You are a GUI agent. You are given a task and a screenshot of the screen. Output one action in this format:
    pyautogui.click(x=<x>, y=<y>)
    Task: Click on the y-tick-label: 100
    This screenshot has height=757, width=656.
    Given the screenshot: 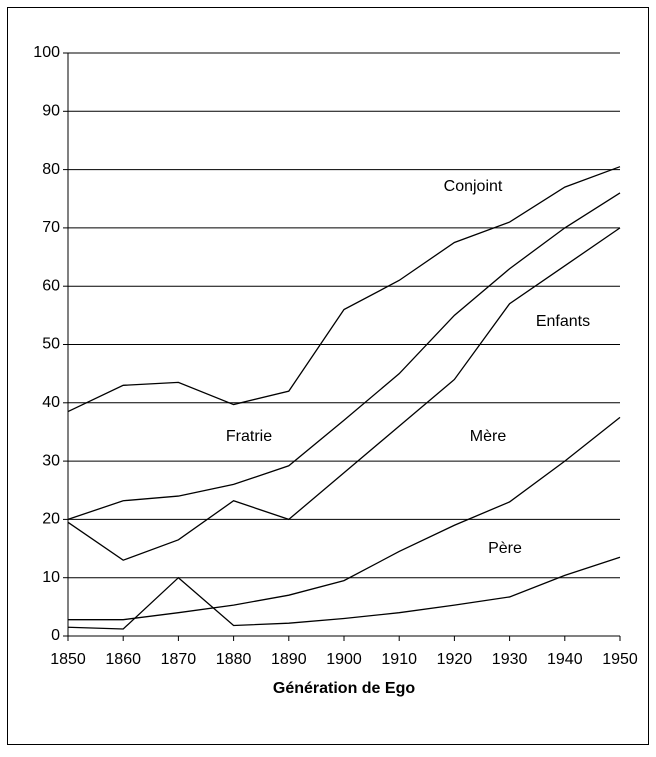 What is the action you would take?
    pyautogui.click(x=46, y=52)
    